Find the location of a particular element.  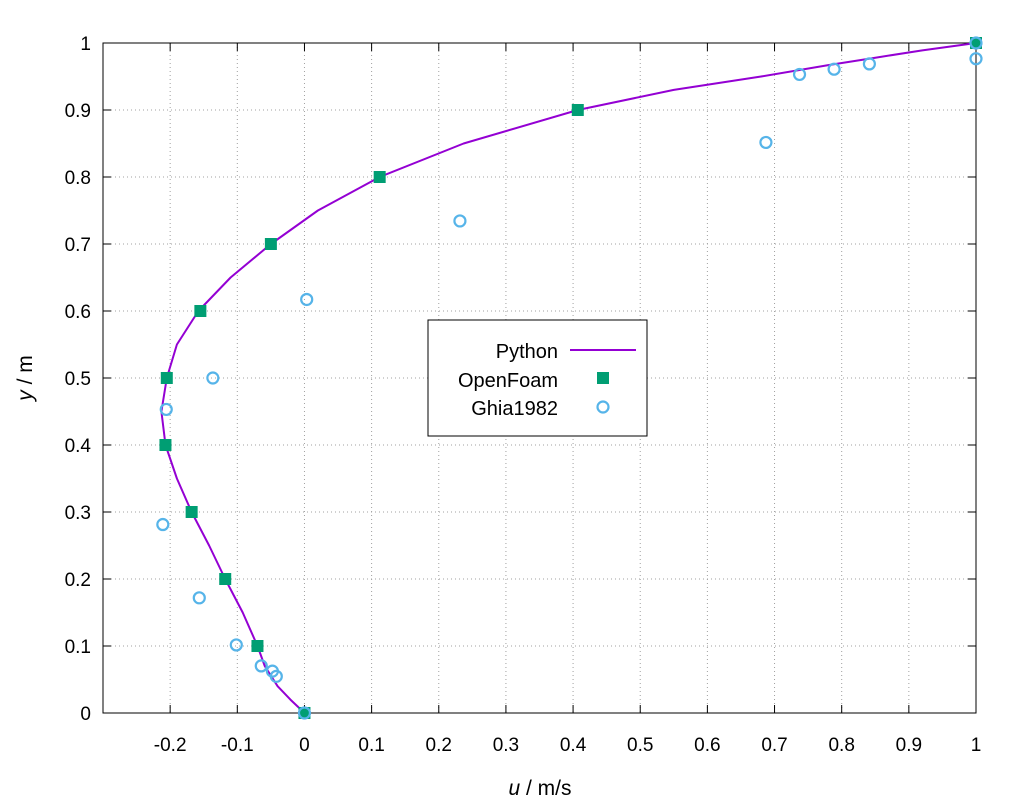

x-axis-unit: / m/s is located at coordinates (545, 788).